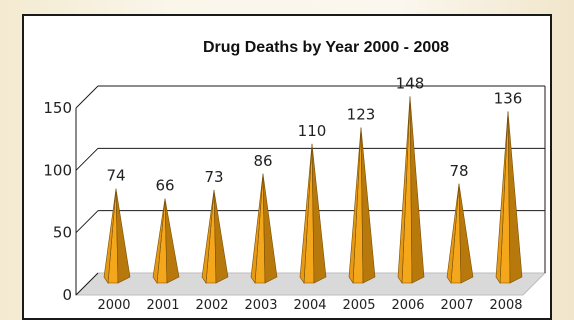  I want to click on data-label-2000: 74, so click(115, 176).